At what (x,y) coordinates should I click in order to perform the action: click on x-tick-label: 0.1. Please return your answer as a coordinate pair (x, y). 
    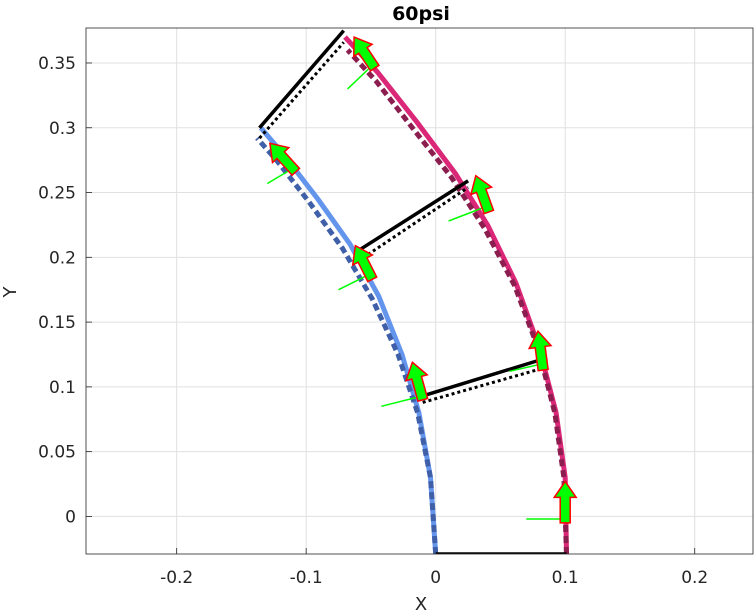
    Looking at the image, I should click on (565, 578).